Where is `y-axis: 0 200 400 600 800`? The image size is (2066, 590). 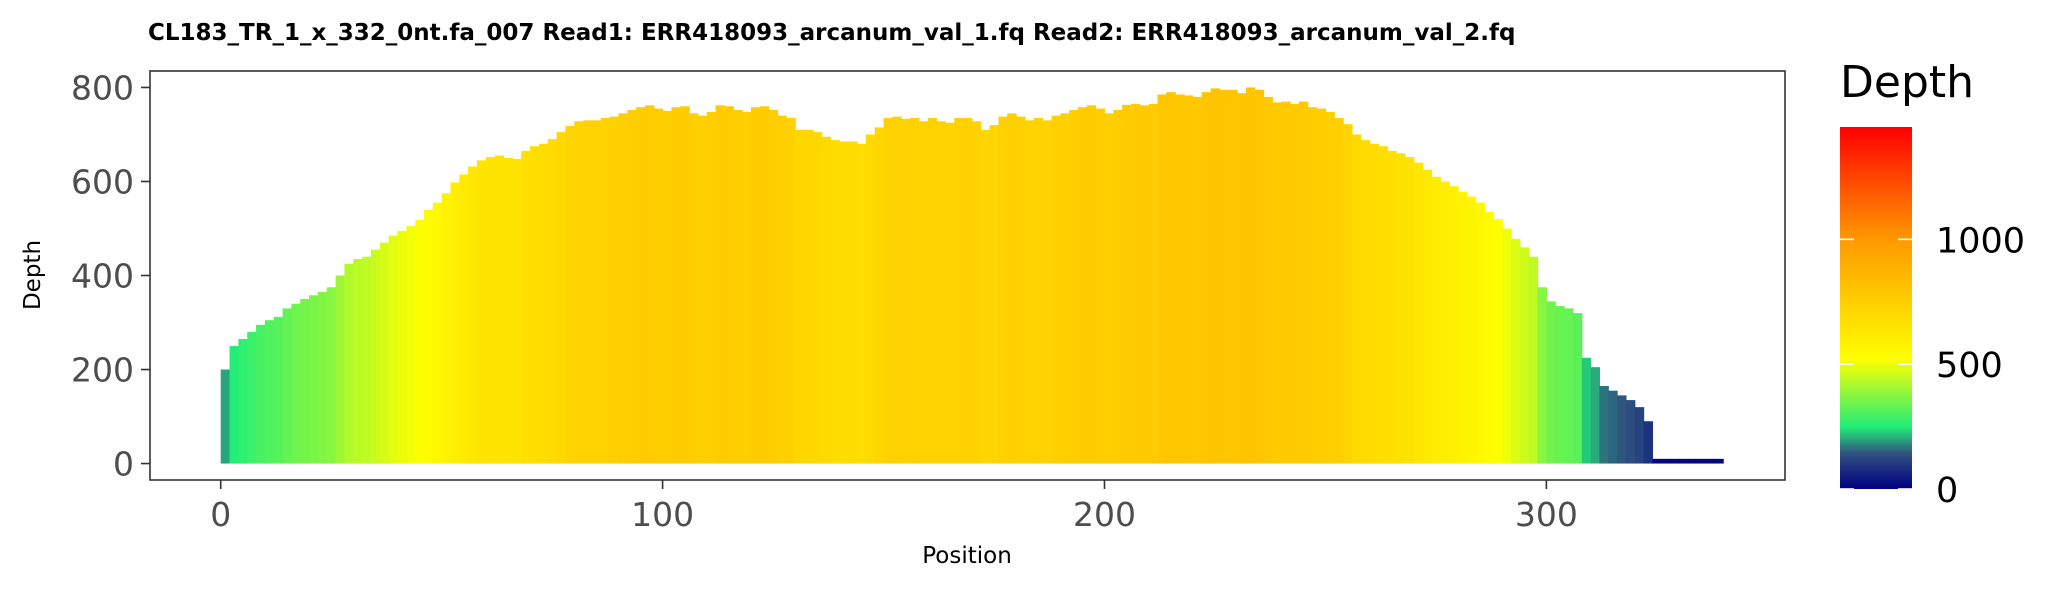
y-axis: 0 200 400 600 800 is located at coordinates (110, 276).